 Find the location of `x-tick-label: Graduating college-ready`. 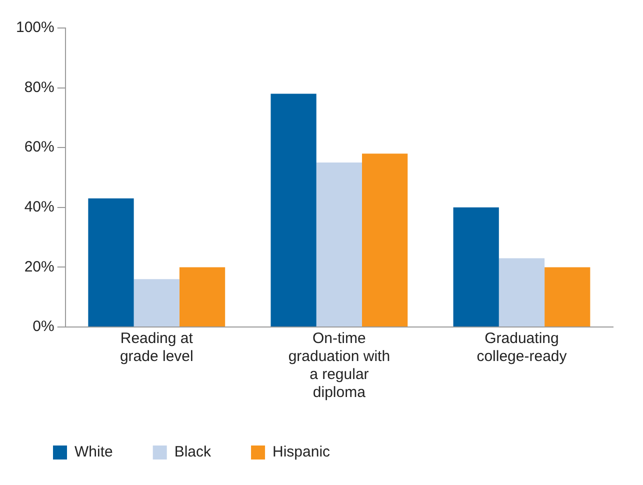

x-tick-label: Graduating college-ready is located at coordinates (522, 348).